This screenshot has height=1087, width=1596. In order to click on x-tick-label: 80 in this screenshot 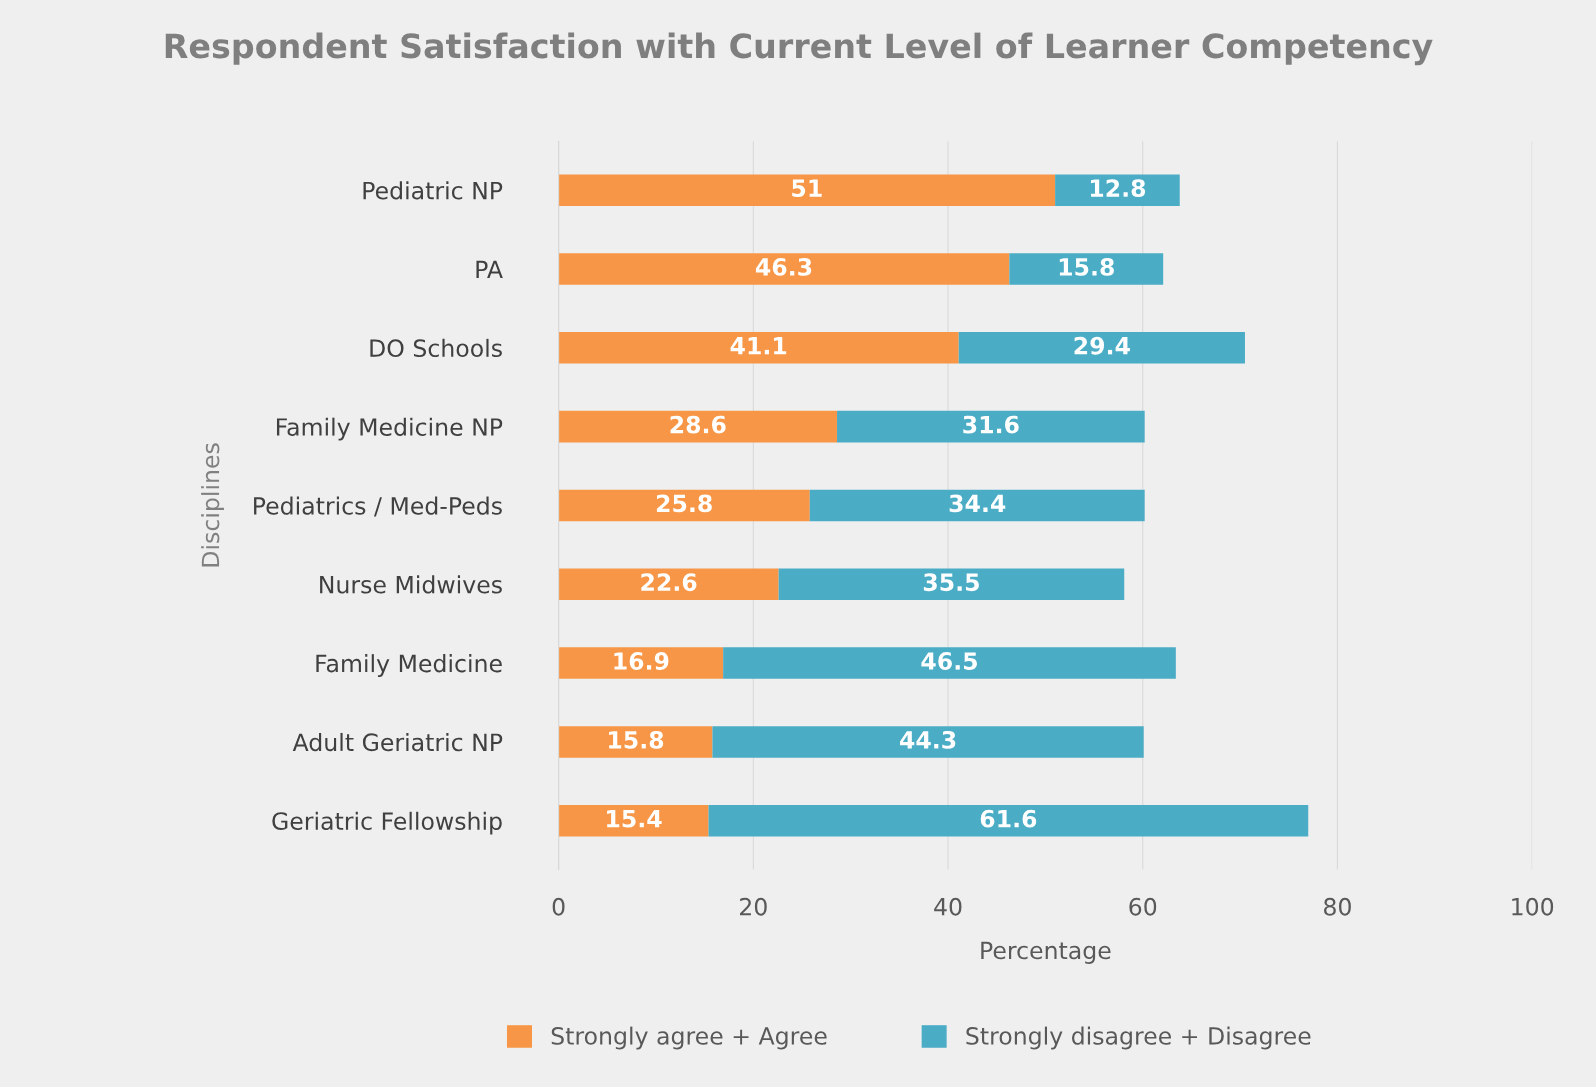, I will do `click(1337, 906)`.